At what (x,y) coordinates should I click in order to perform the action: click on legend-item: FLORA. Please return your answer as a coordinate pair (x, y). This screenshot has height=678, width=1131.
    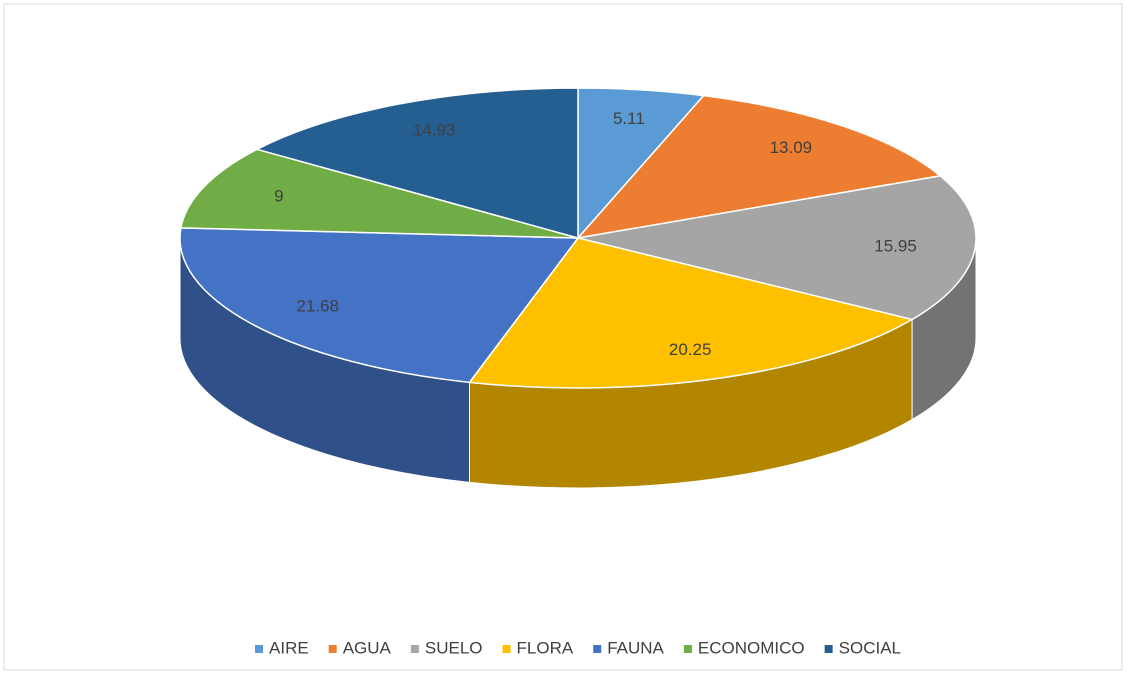
    Looking at the image, I should click on (538, 647).